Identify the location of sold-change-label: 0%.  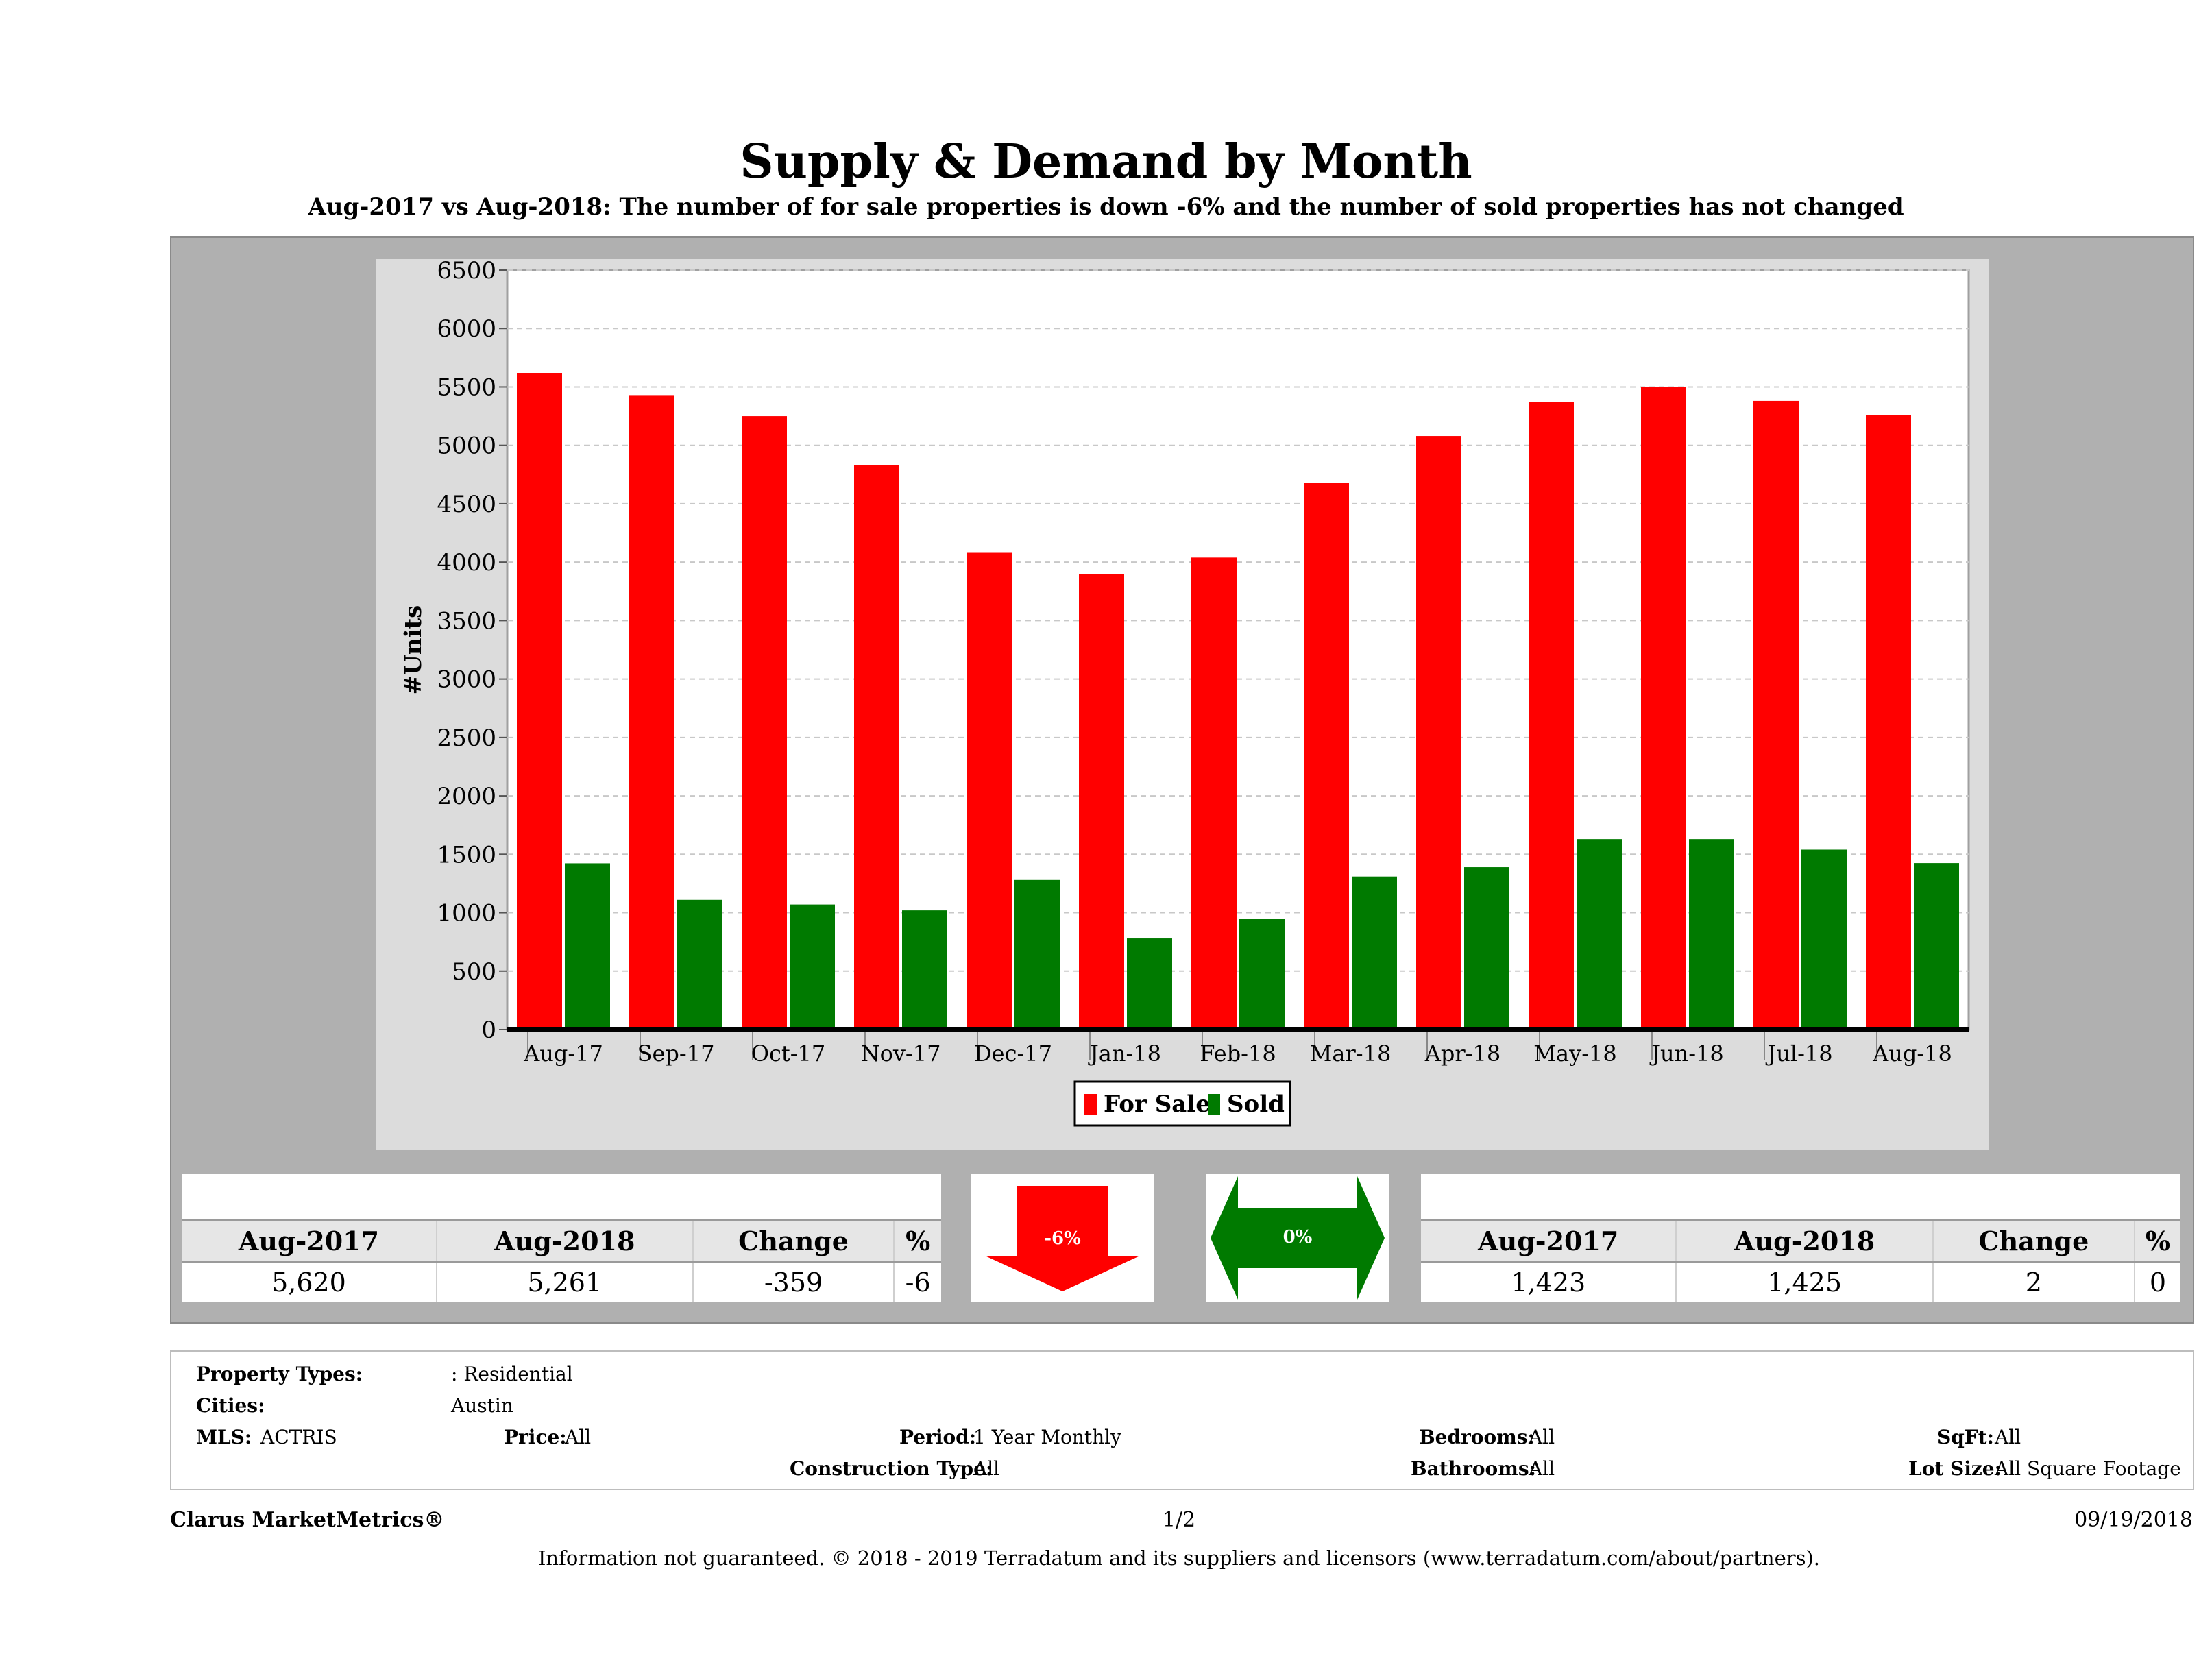
(1298, 1237).